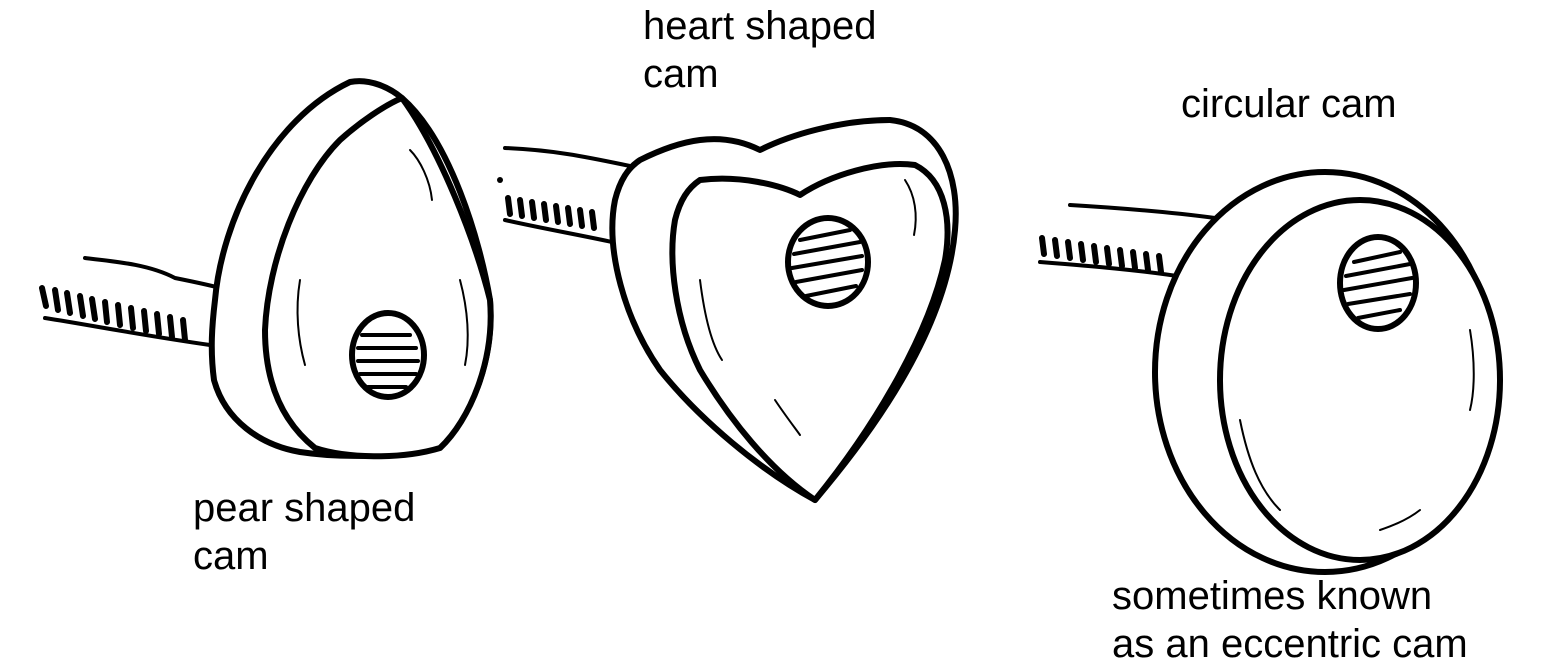 Image resolution: width=1541 pixels, height=670 pixels. Describe the element at coordinates (1272, 596) in the screenshot. I see `eccentric-cam-note-line1: sometimes known` at that location.